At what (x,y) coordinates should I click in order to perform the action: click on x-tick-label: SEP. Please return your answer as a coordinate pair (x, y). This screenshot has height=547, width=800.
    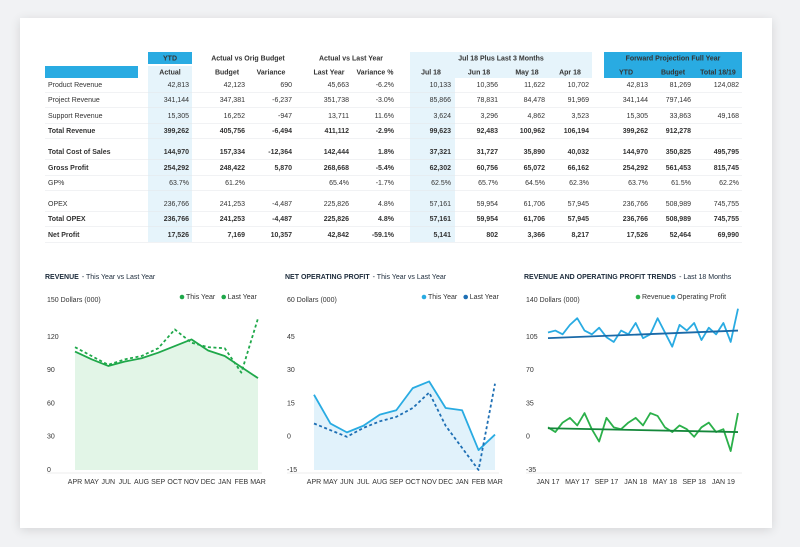
    Looking at the image, I should click on (396, 482).